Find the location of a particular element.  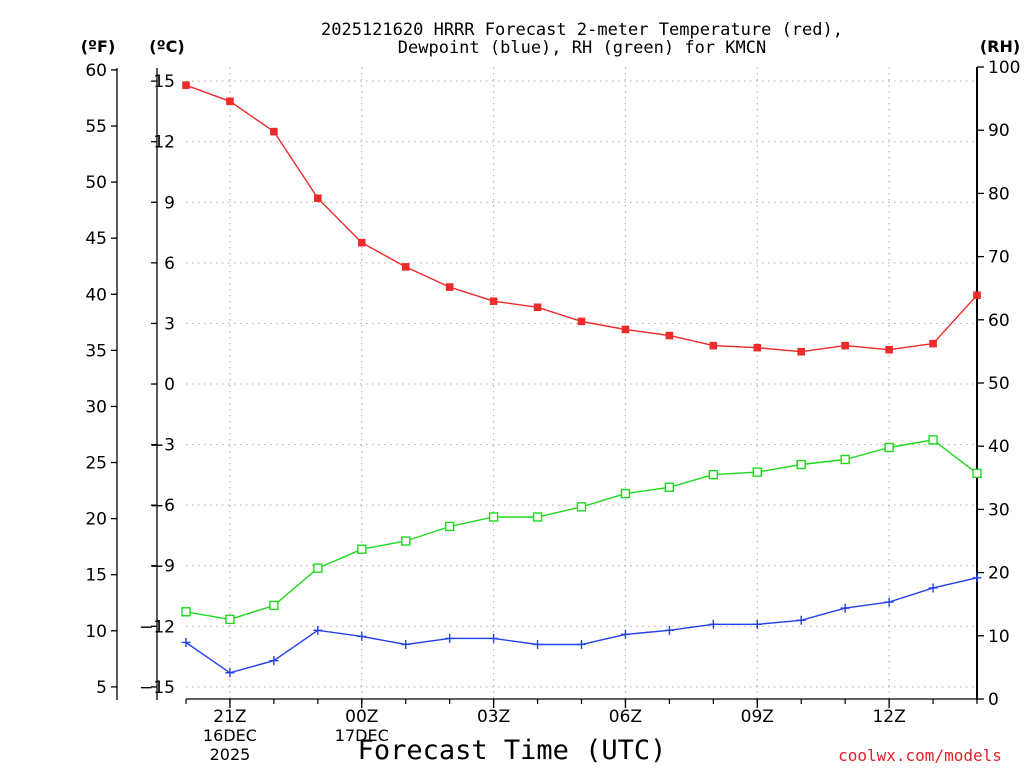

fahrenheit-tick-label: 40 is located at coordinates (96, 295).